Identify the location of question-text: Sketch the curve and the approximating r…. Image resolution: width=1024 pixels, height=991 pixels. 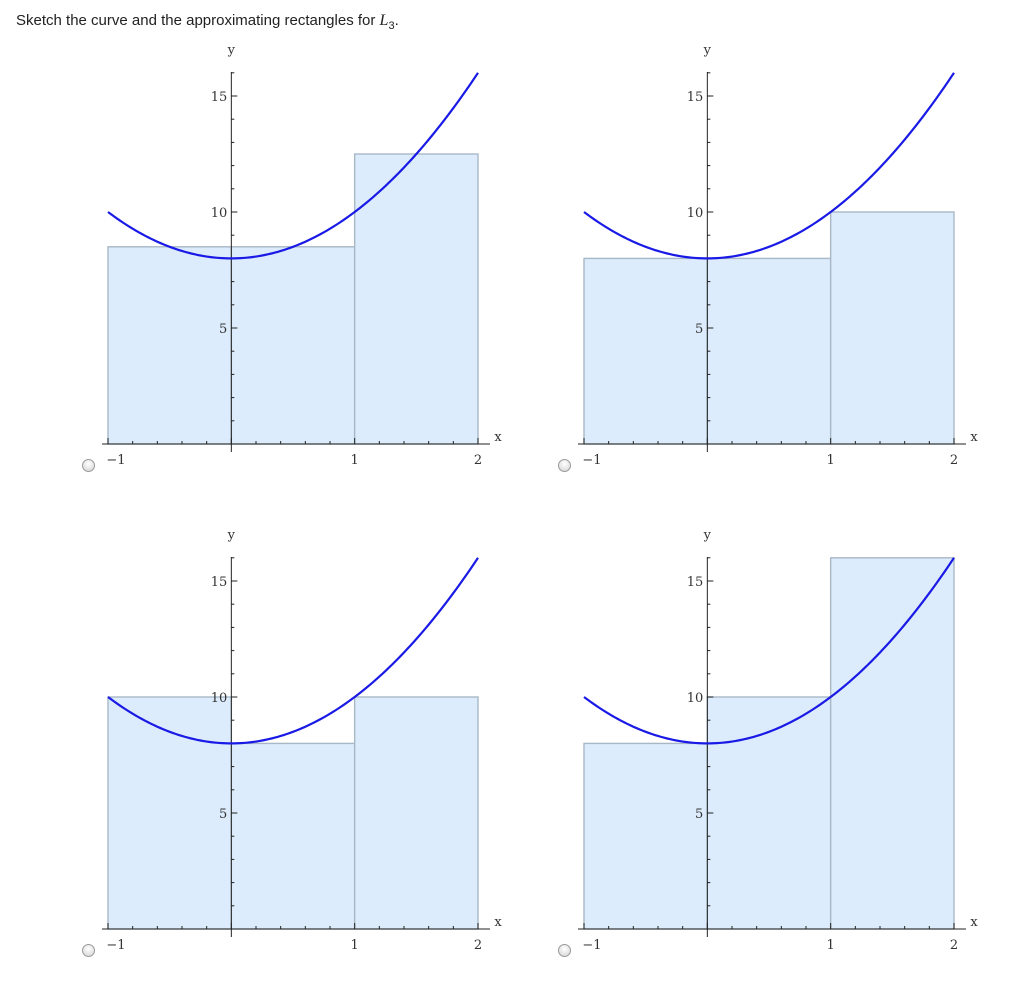
(207, 22).